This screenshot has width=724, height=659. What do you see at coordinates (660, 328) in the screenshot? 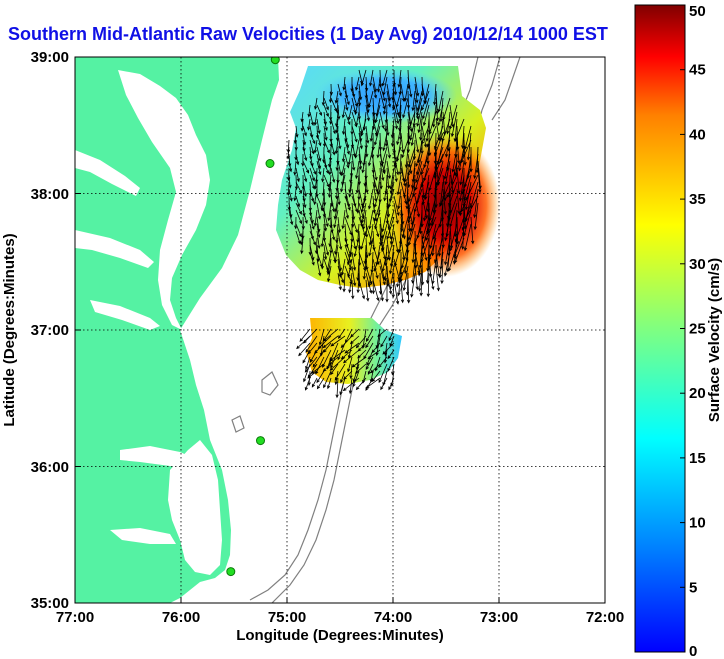
I see `colorbar` at bounding box center [660, 328].